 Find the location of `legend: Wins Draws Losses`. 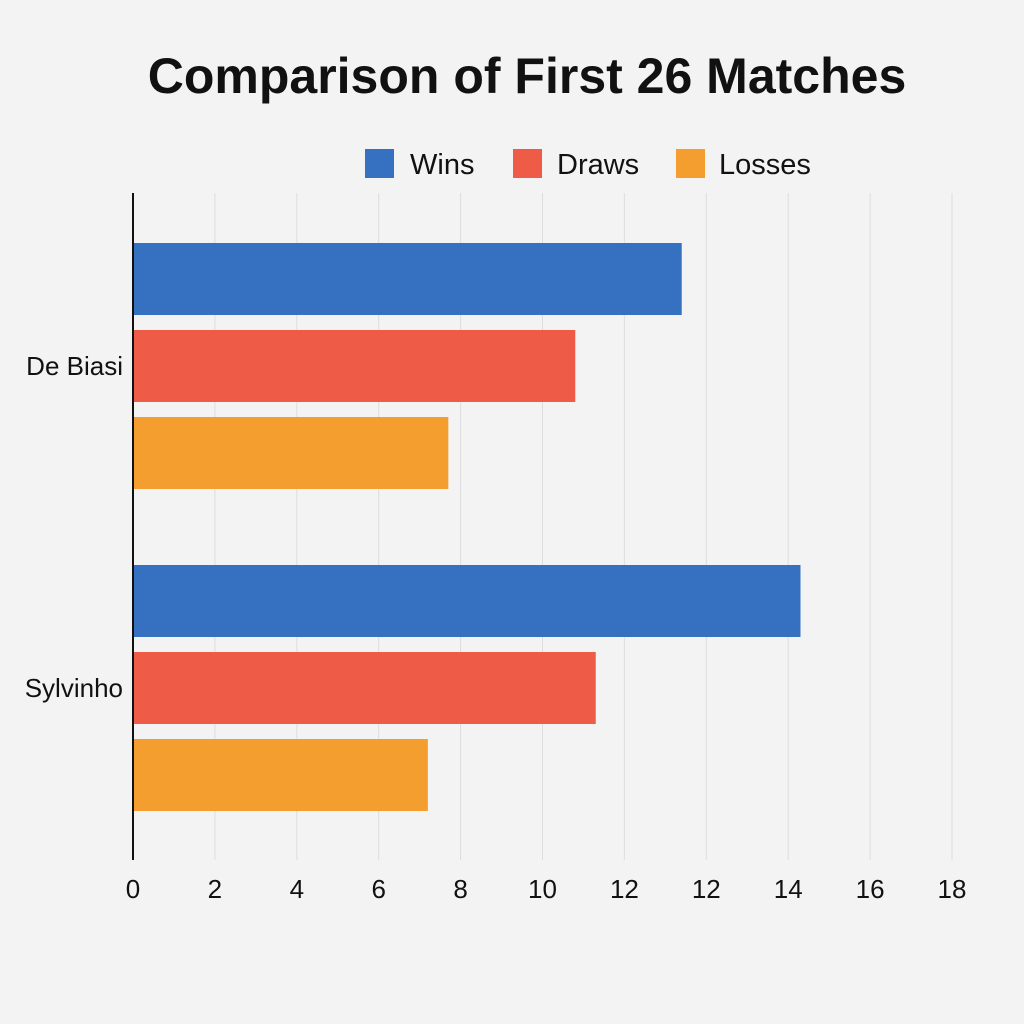

legend: Wins Draws Losses is located at coordinates (588, 165).